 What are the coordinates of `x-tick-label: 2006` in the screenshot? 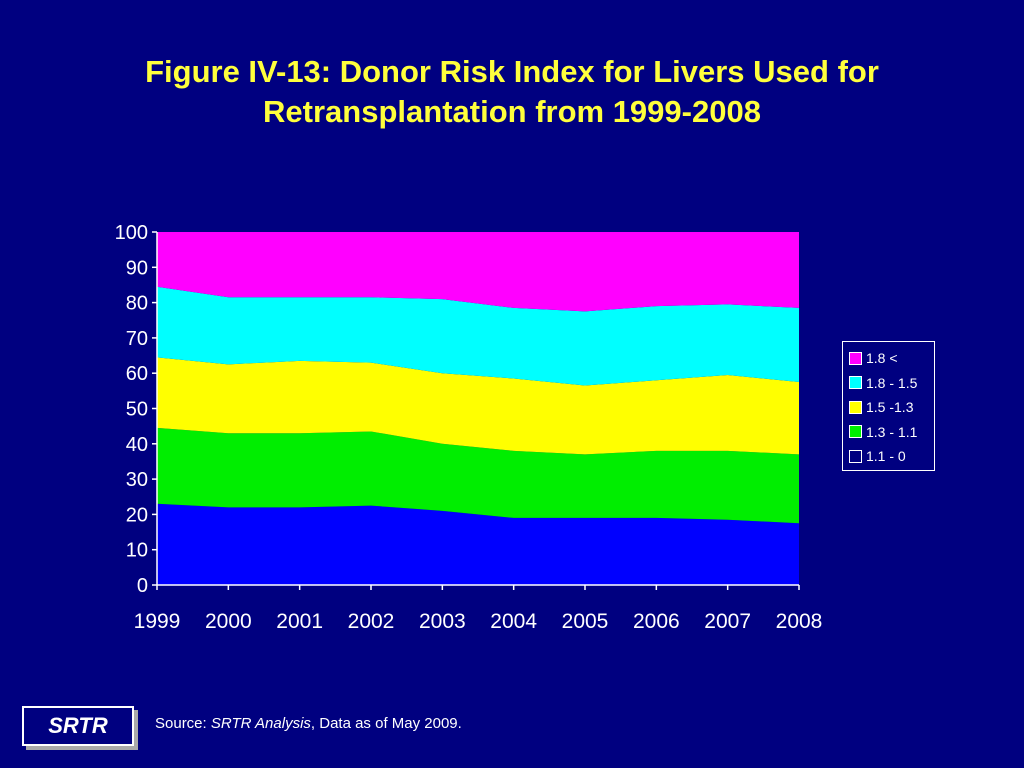 It's located at (656, 621).